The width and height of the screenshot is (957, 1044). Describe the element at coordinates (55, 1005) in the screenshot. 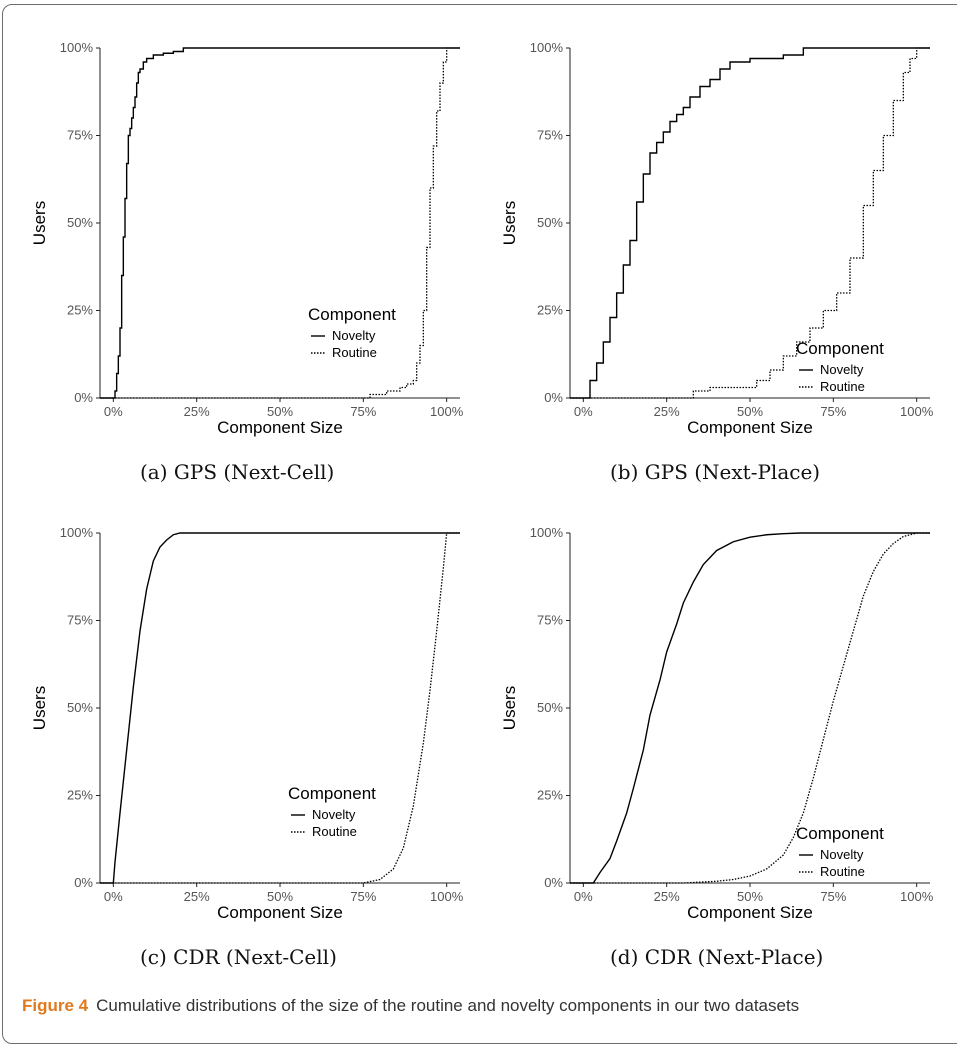

I see `figure-label: Figure 4` at that location.